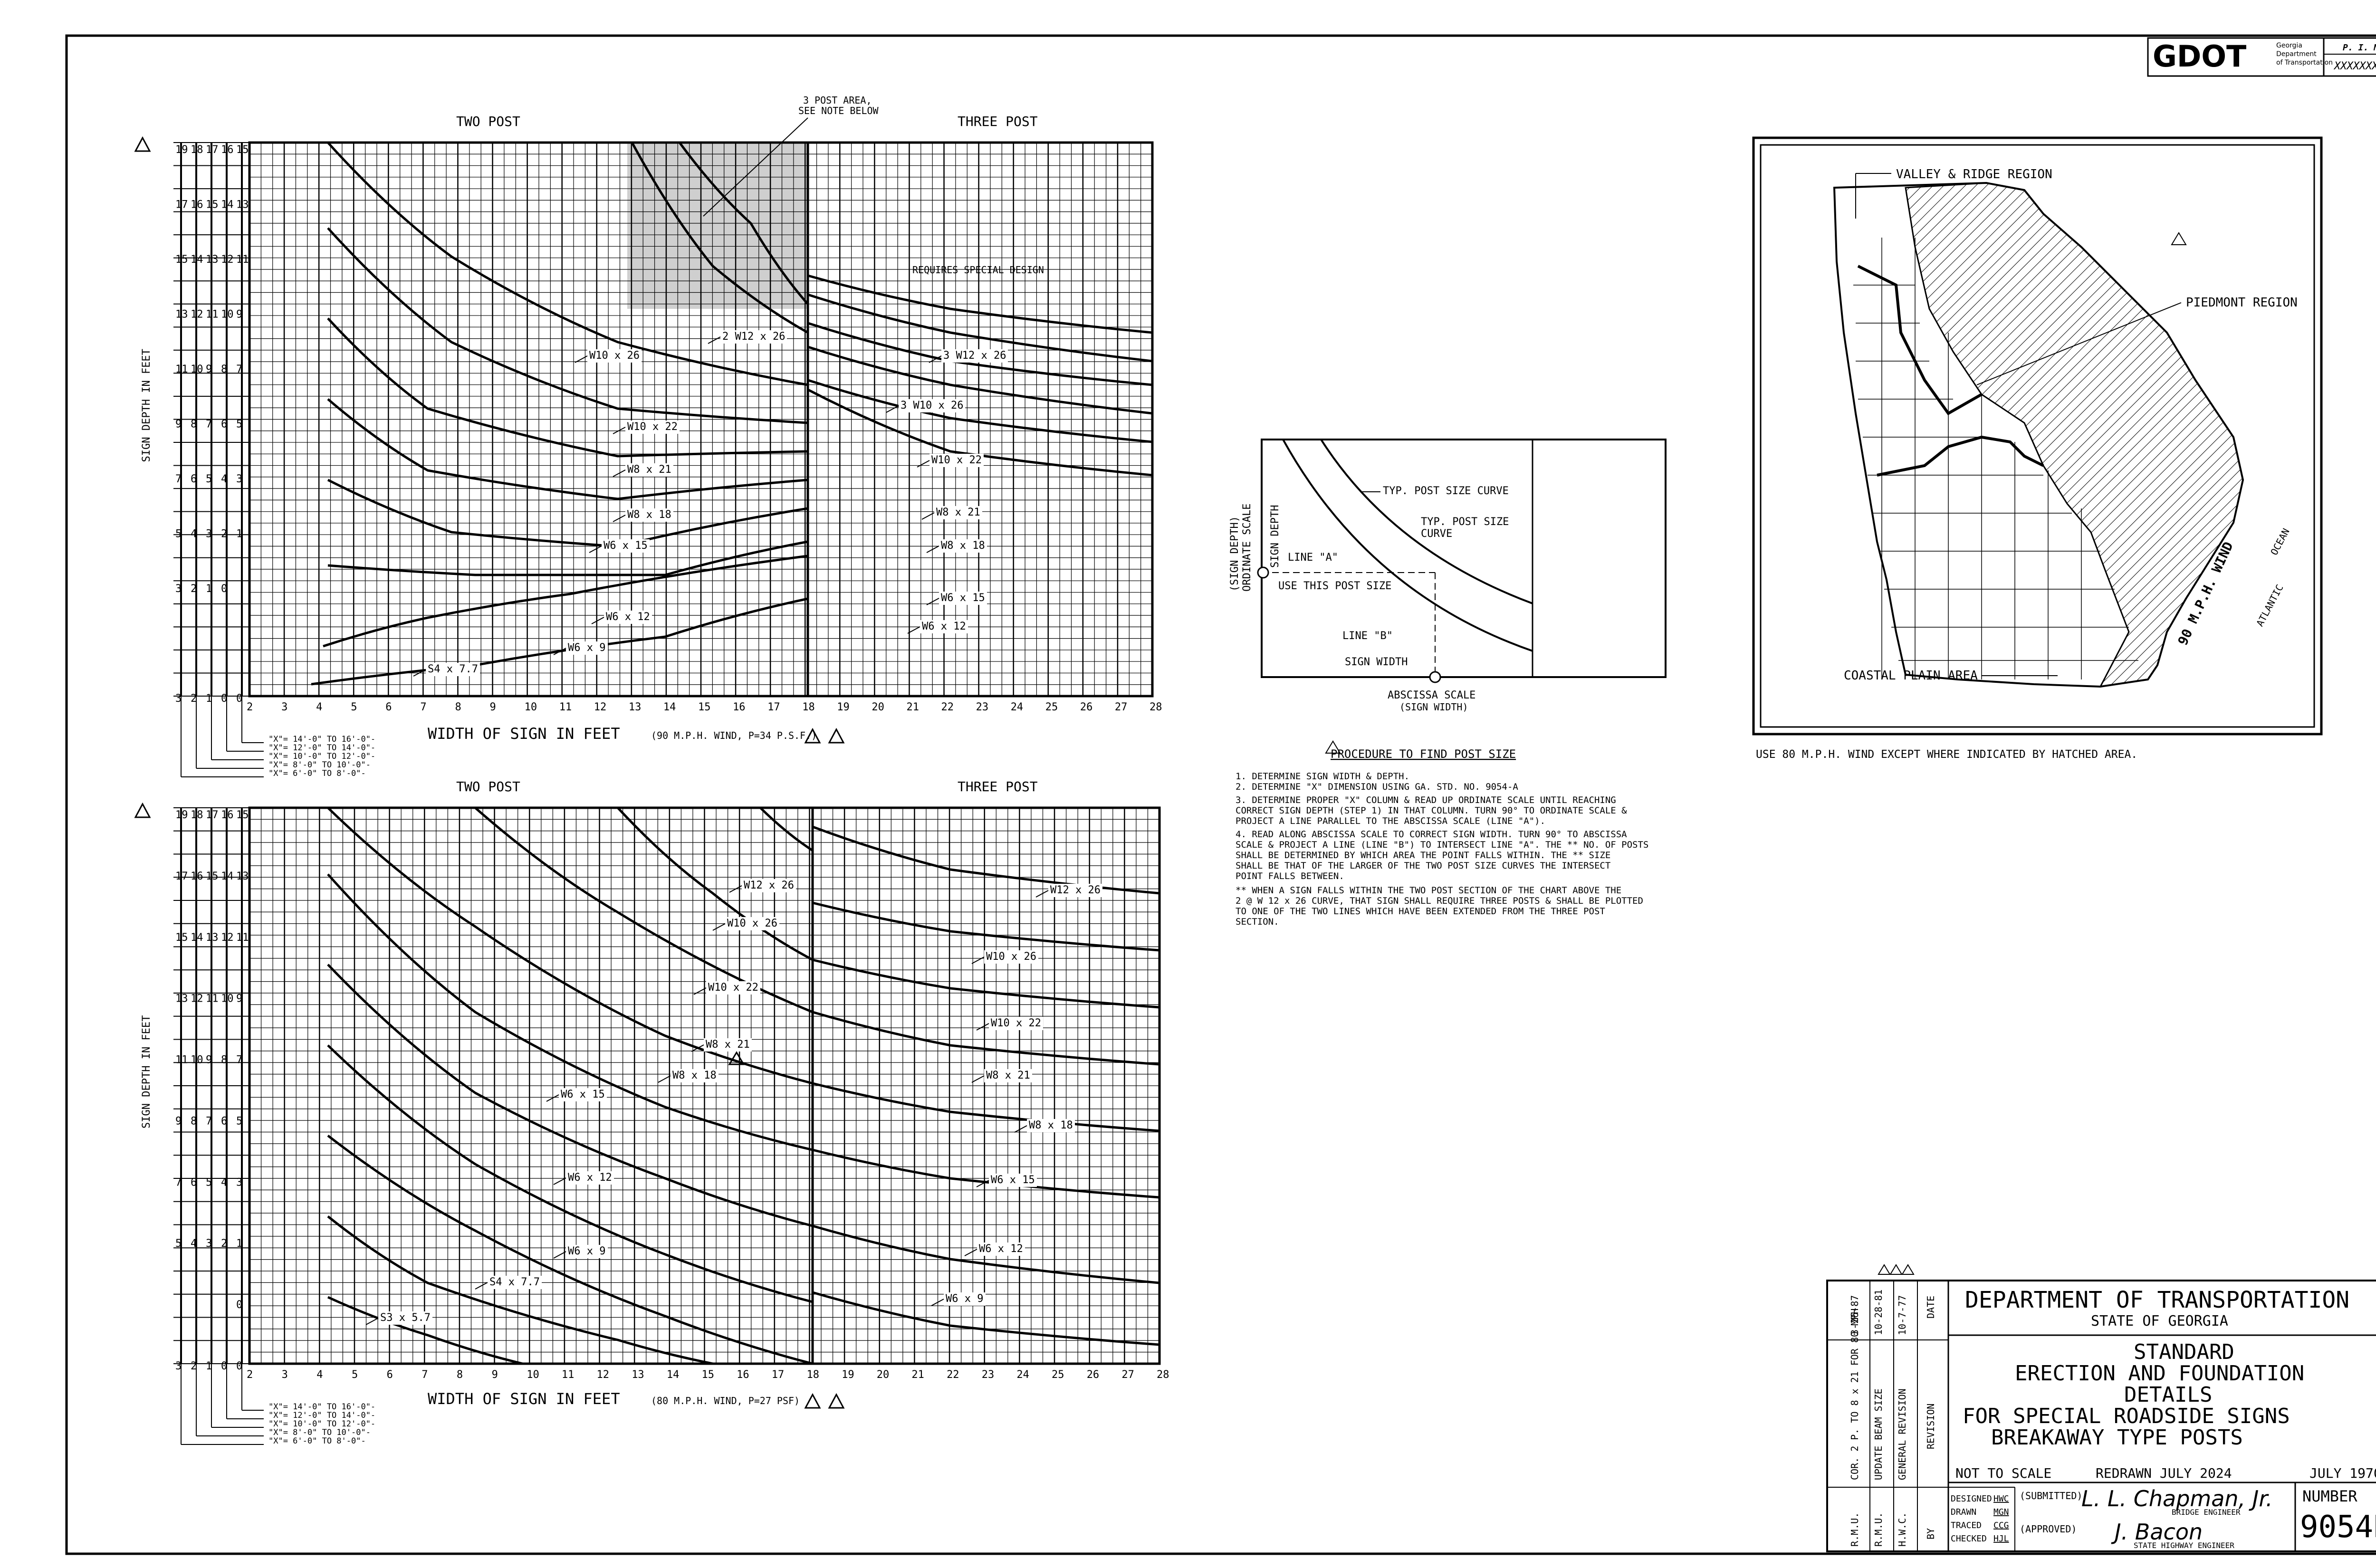  I want to click on svg-text: BRIDGE ENGINEER, so click(2206, 1512).